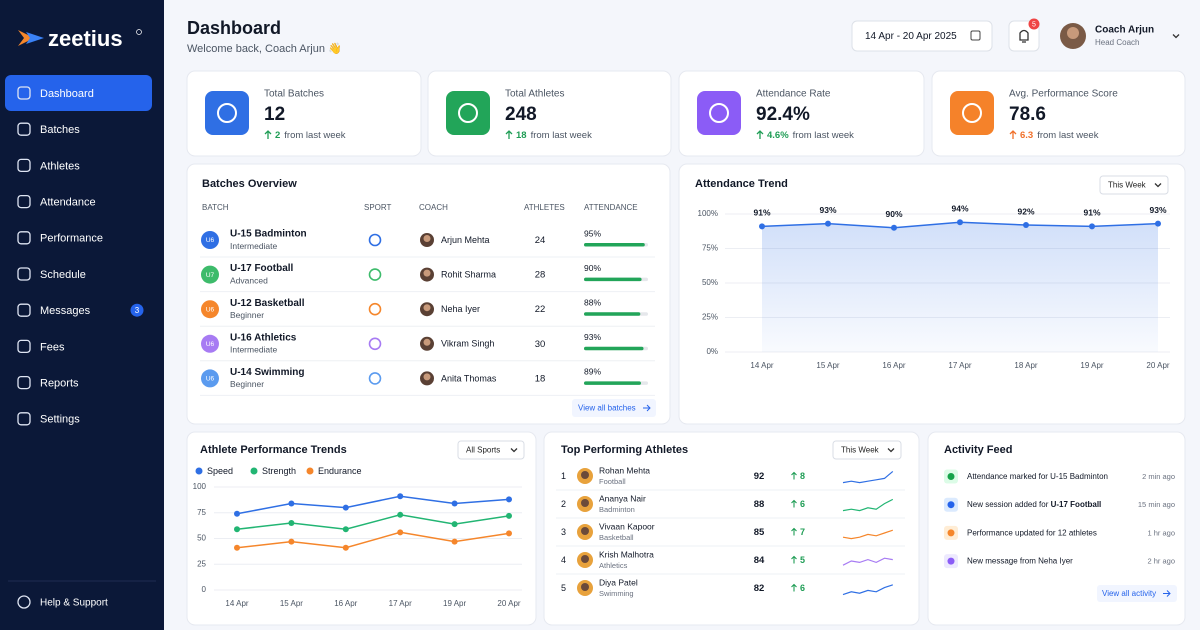 The width and height of the screenshot is (1200, 630). Describe the element at coordinates (1063, 94) in the screenshot. I see `stat-label: Avg. Performance Score` at that location.